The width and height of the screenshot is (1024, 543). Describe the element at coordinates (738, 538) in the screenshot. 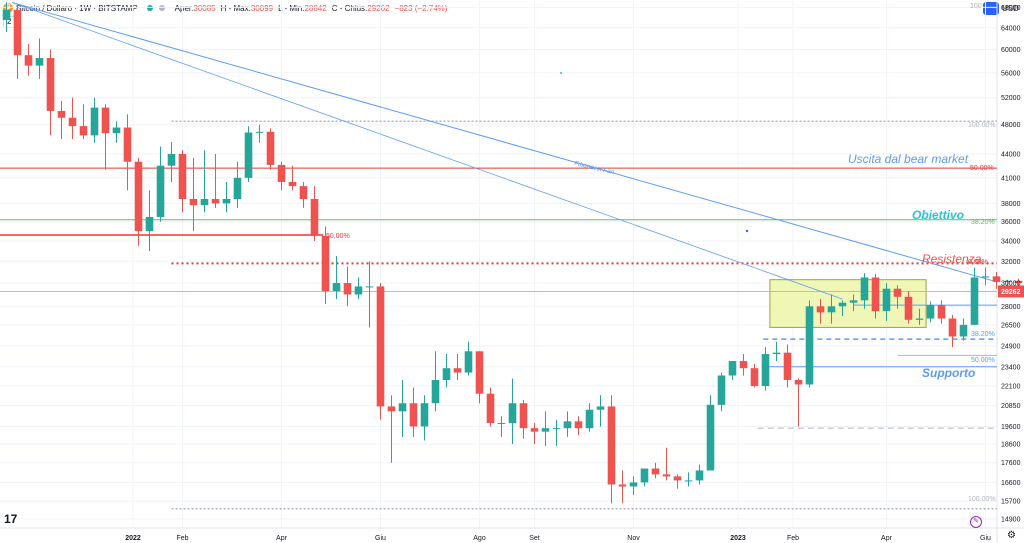

I see `x-tick-label: 2023` at that location.